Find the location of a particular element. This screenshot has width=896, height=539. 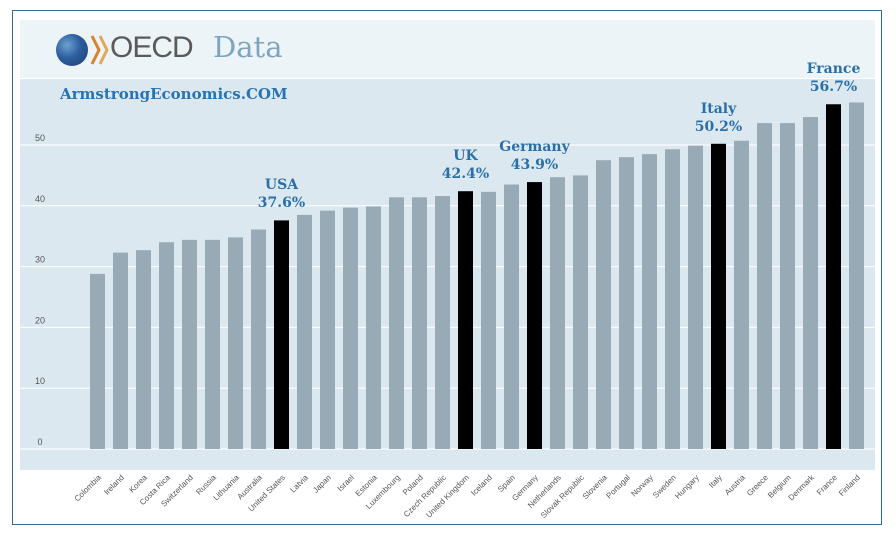

y-tick-label: 20 is located at coordinates (40, 320).